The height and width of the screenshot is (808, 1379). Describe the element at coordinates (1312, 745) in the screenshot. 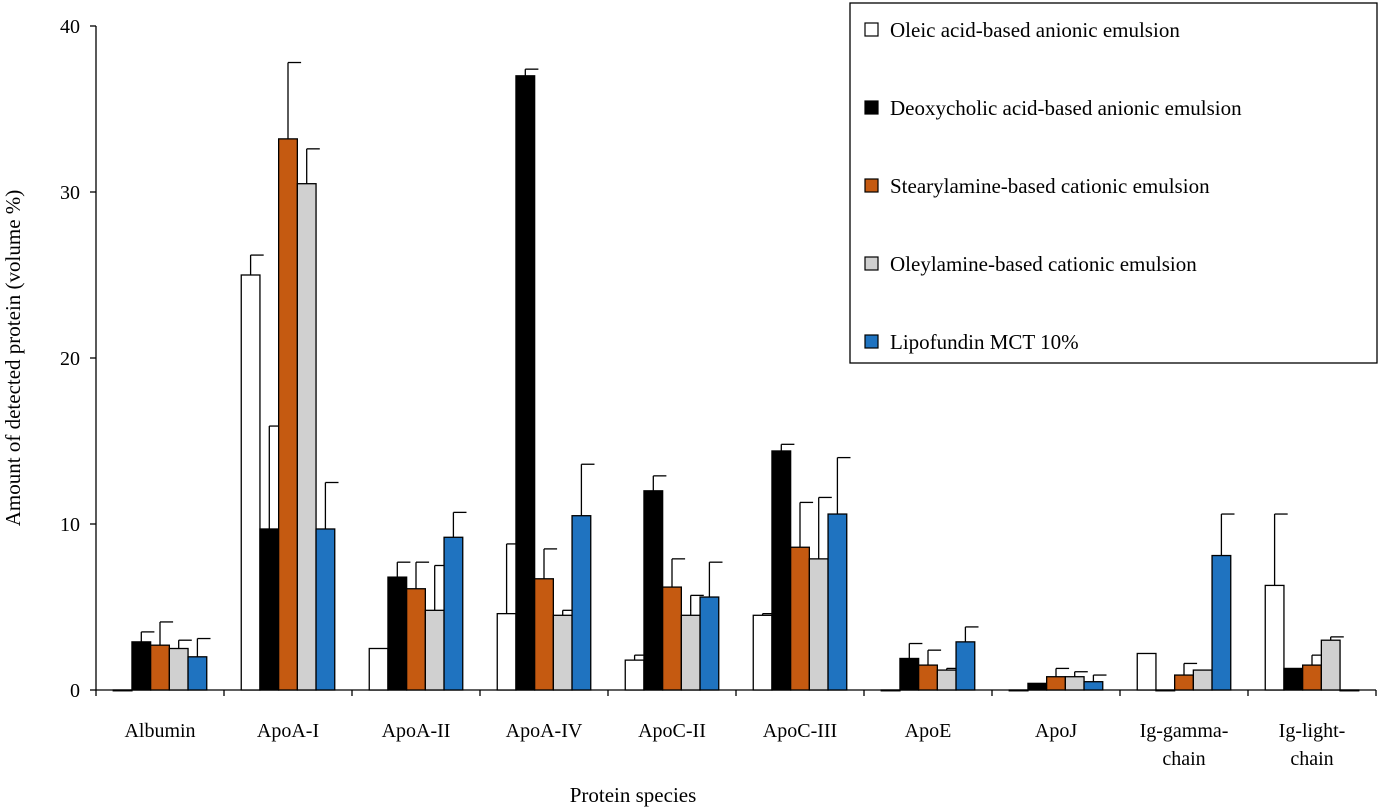

I see `x-tick-label: Ig-light-chain` at that location.